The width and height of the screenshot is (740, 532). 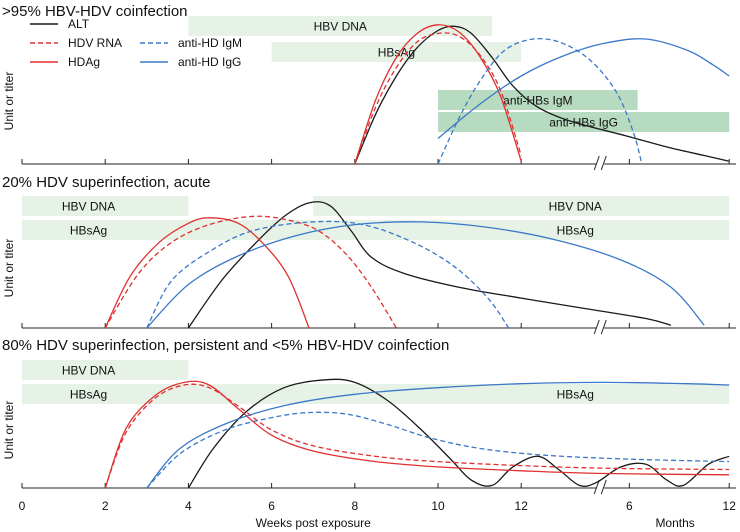 What do you see at coordinates (629, 506) in the screenshot?
I see `months-tick-label: 6` at bounding box center [629, 506].